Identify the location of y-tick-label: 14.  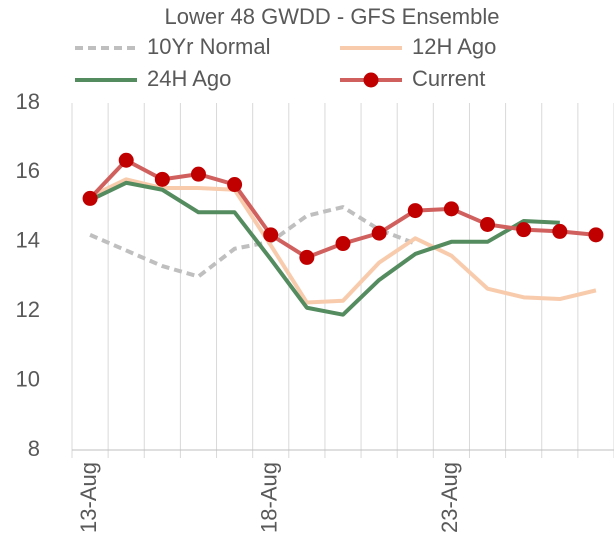
(28, 240).